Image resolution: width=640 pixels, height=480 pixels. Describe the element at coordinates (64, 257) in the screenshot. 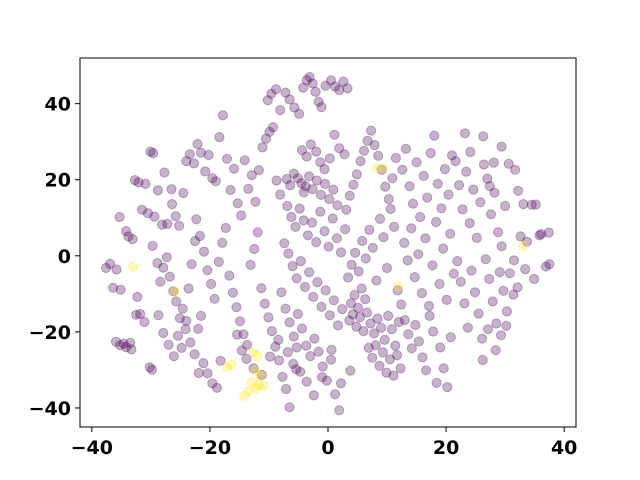

I see `y-tick-label: 0` at that location.